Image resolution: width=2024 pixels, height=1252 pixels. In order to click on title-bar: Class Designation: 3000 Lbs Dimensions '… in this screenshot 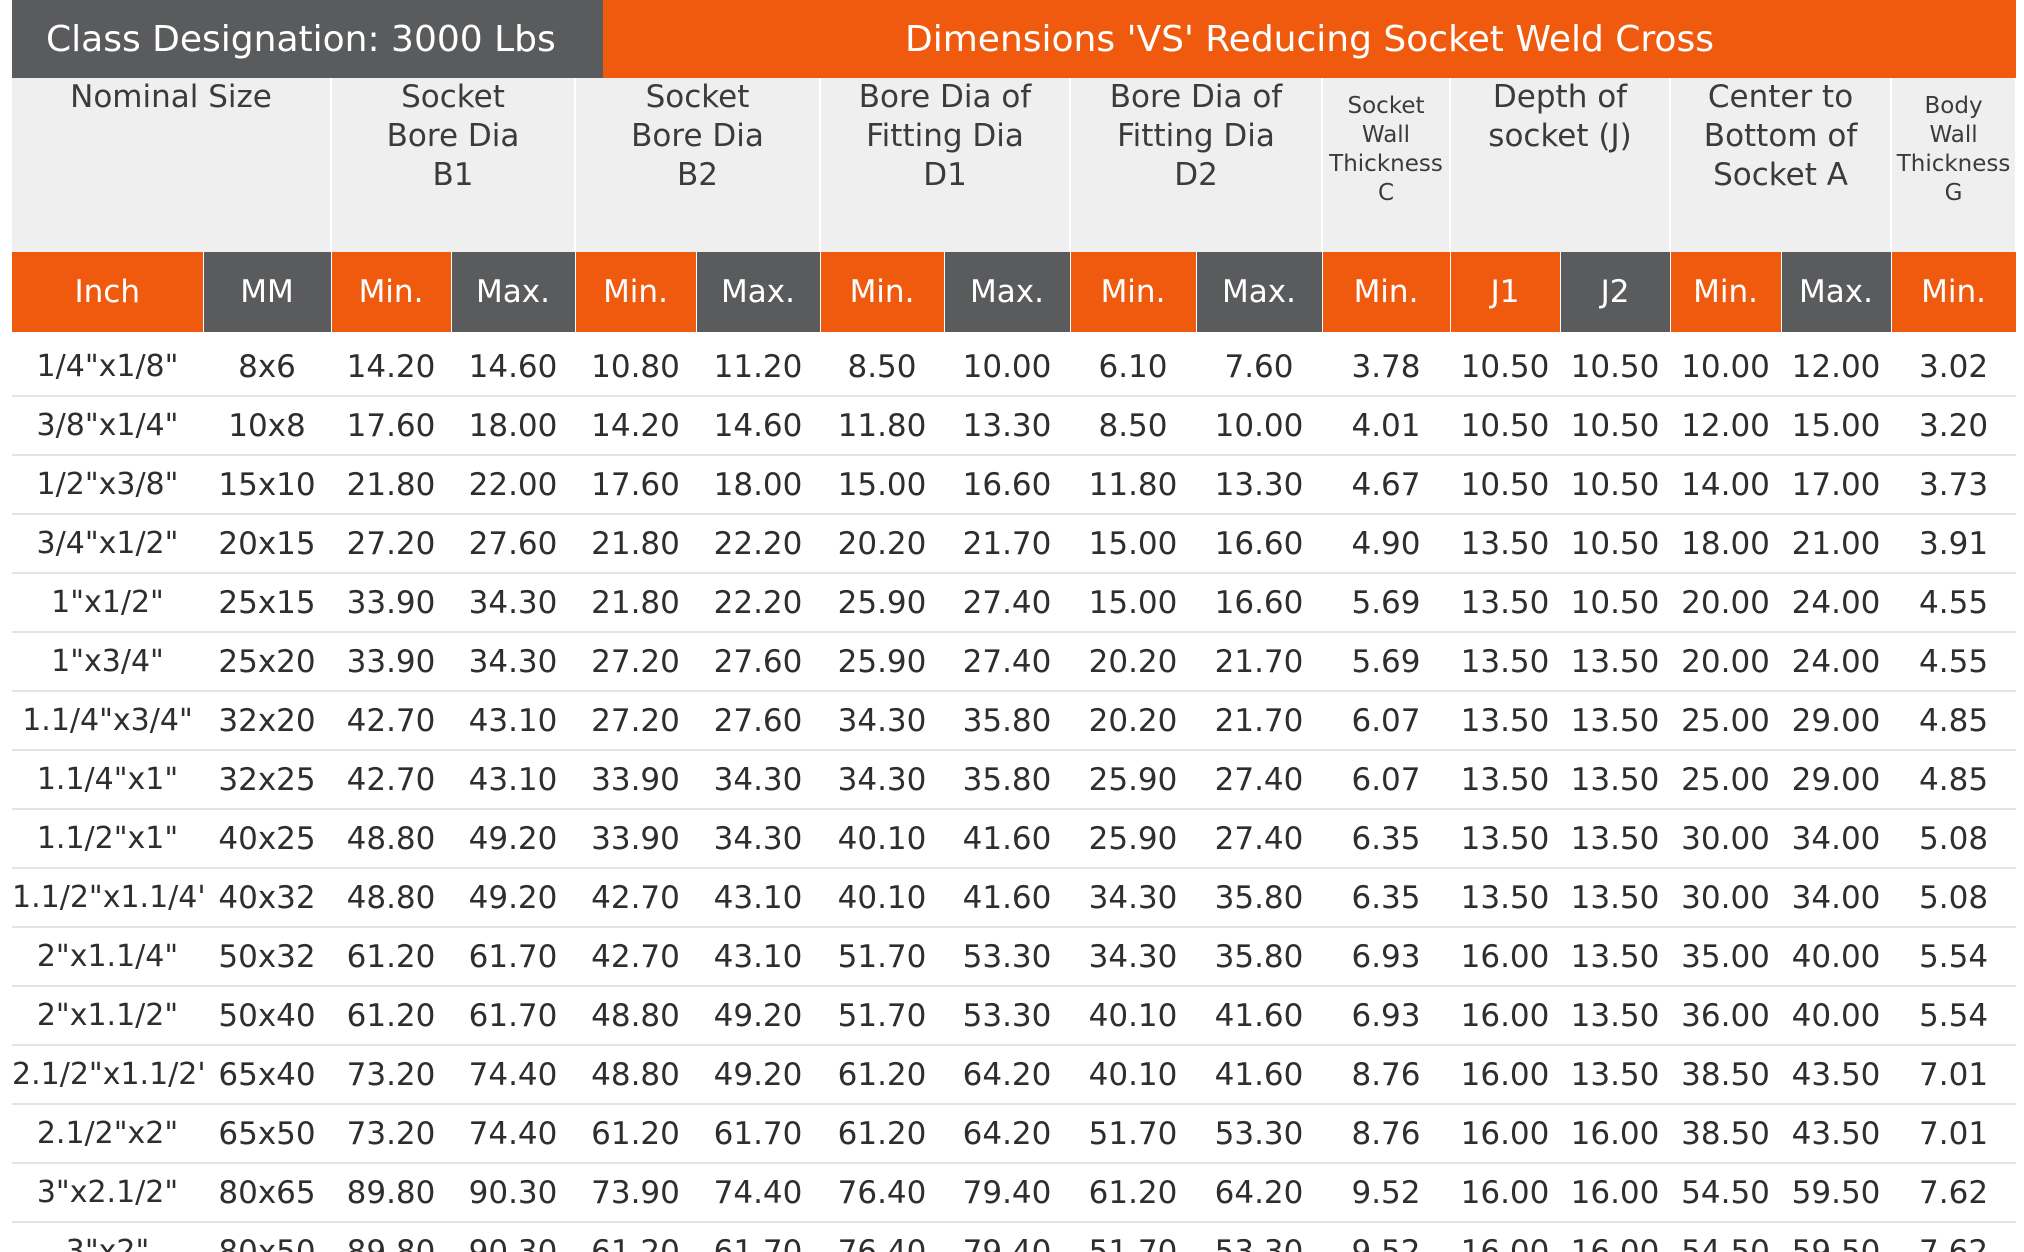, I will do `click(1014, 39)`.